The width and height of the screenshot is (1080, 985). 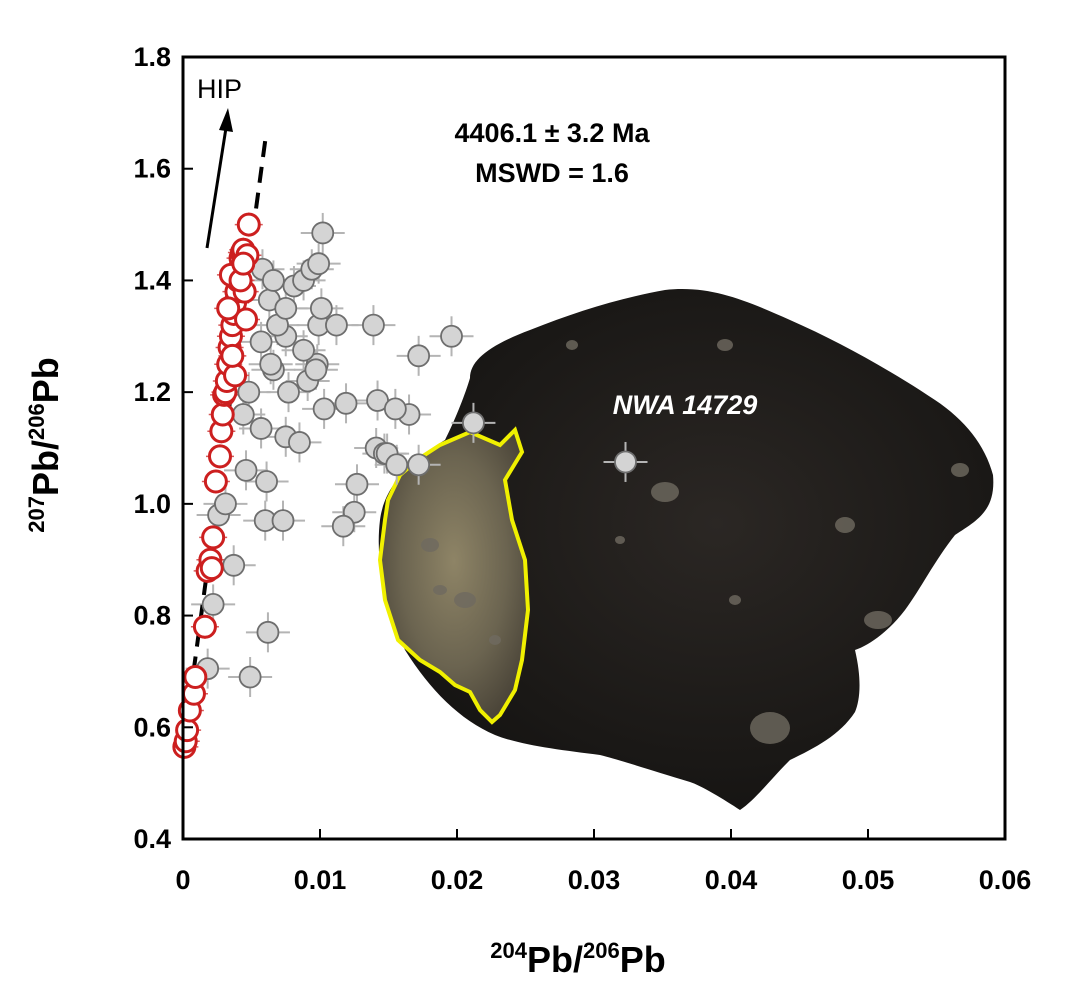 I want to click on y-tick-label: 1.0, so click(x=152, y=504).